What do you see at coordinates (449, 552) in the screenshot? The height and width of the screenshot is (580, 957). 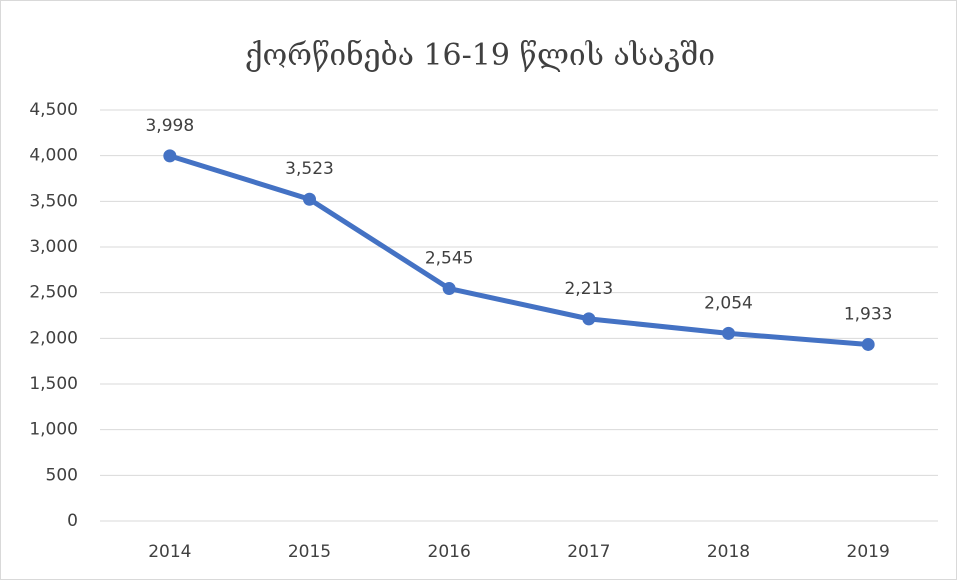 I see `x-tick-label: 2016` at bounding box center [449, 552].